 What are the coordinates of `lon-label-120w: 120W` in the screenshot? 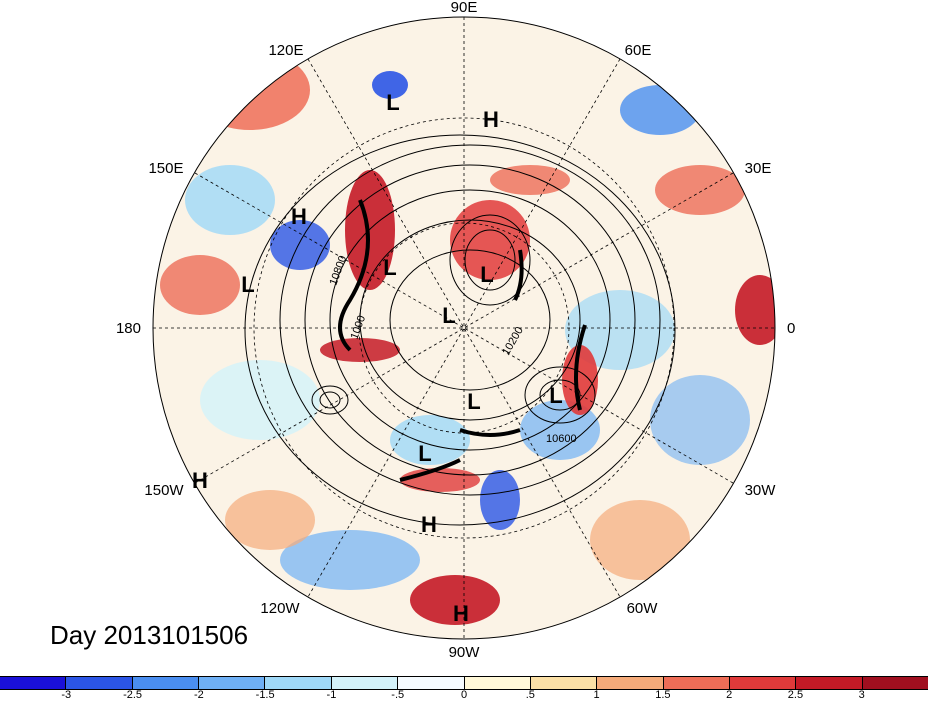 It's located at (280, 608).